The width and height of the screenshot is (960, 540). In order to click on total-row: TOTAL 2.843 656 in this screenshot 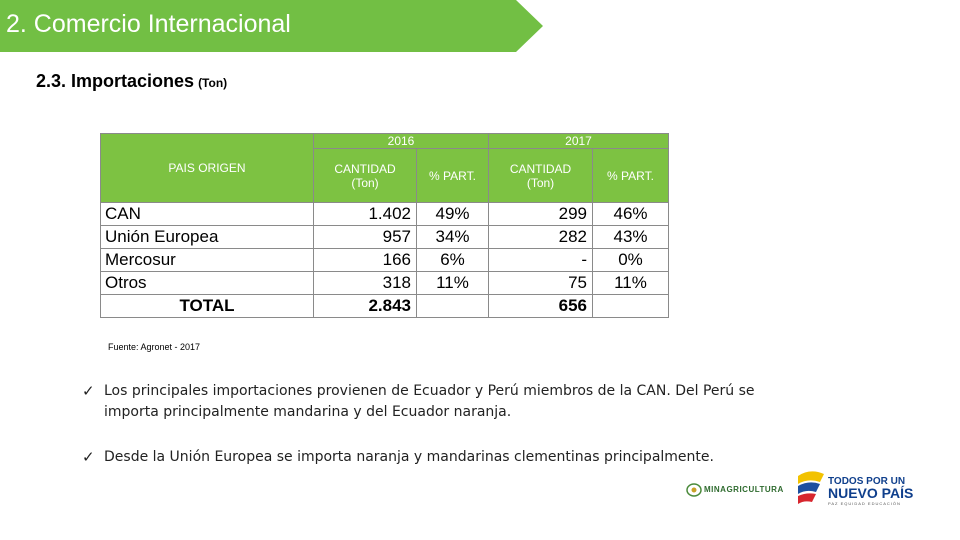, I will do `click(384, 306)`.